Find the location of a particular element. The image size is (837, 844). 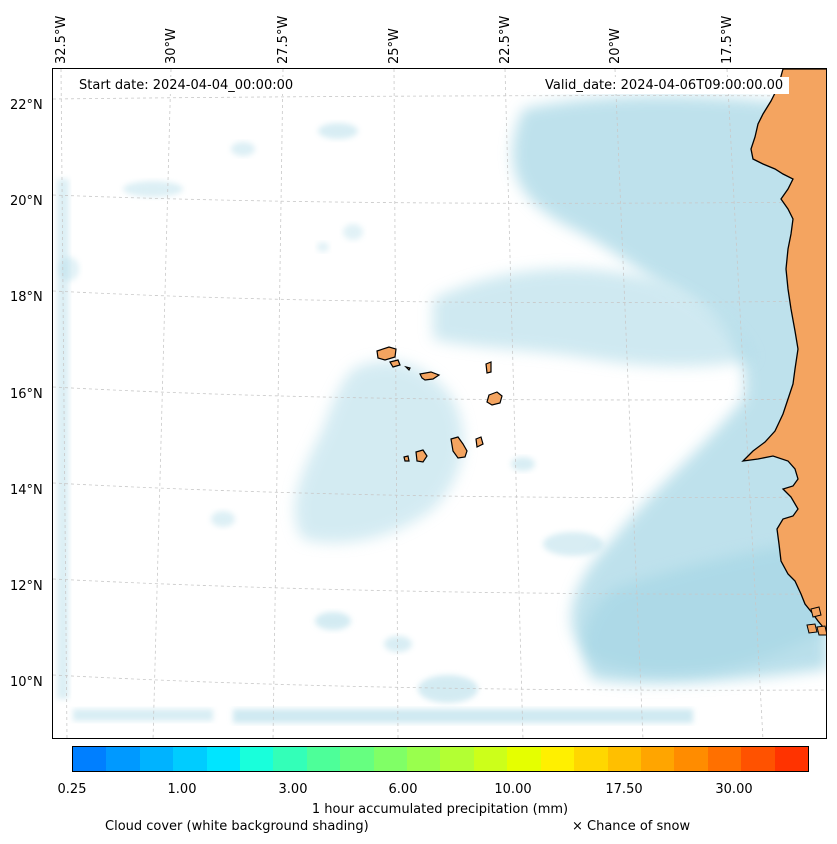

lon-label-25w: 25°W is located at coordinates (394, 46).